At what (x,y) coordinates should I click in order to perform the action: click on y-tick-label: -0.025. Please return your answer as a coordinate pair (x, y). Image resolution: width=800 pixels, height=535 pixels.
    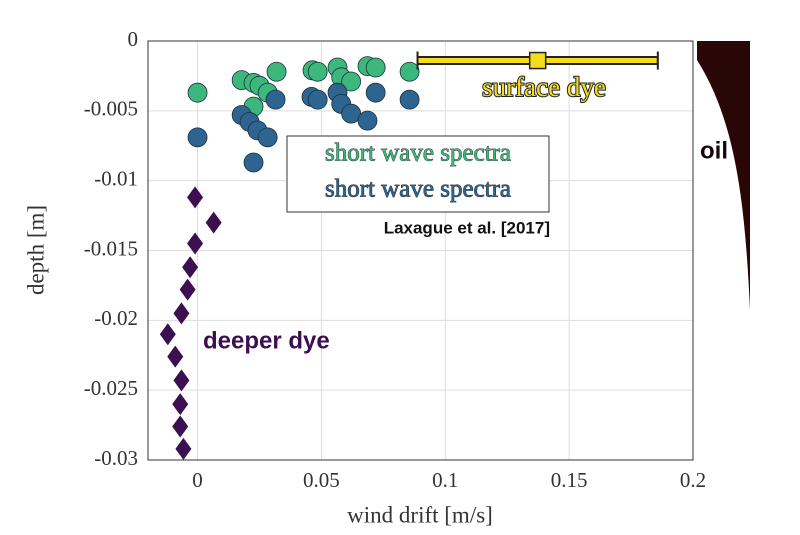
    Looking at the image, I should click on (111, 388).